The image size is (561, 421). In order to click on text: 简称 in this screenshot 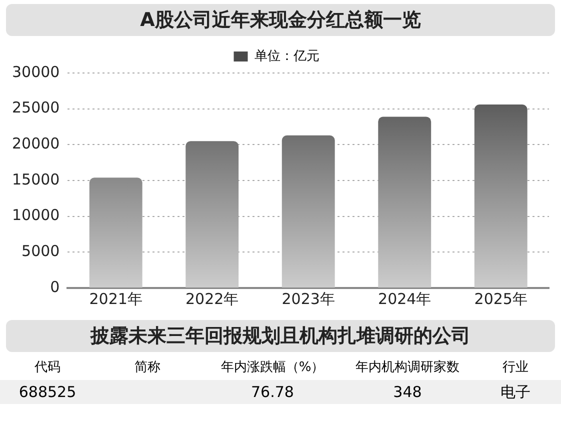, I will do `click(148, 368)`.